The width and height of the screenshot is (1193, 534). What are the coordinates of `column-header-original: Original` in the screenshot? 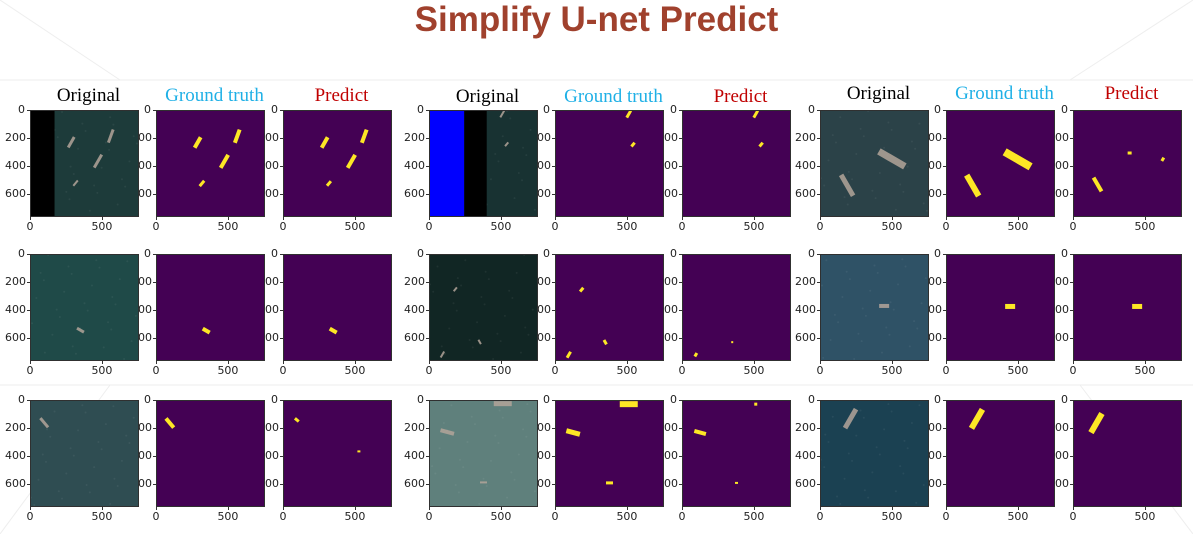 It's located at (878, 93).